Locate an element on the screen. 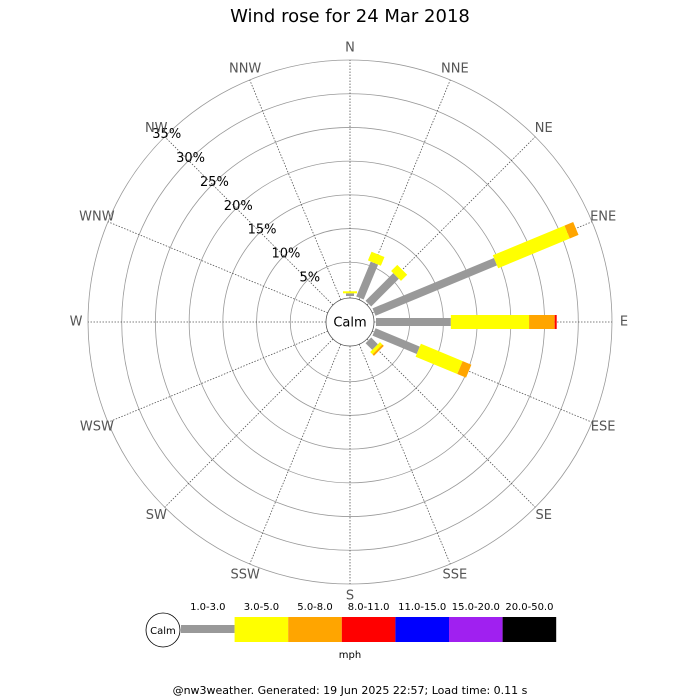 The width and height of the screenshot is (700, 700). ring-label: 30% is located at coordinates (190, 158).